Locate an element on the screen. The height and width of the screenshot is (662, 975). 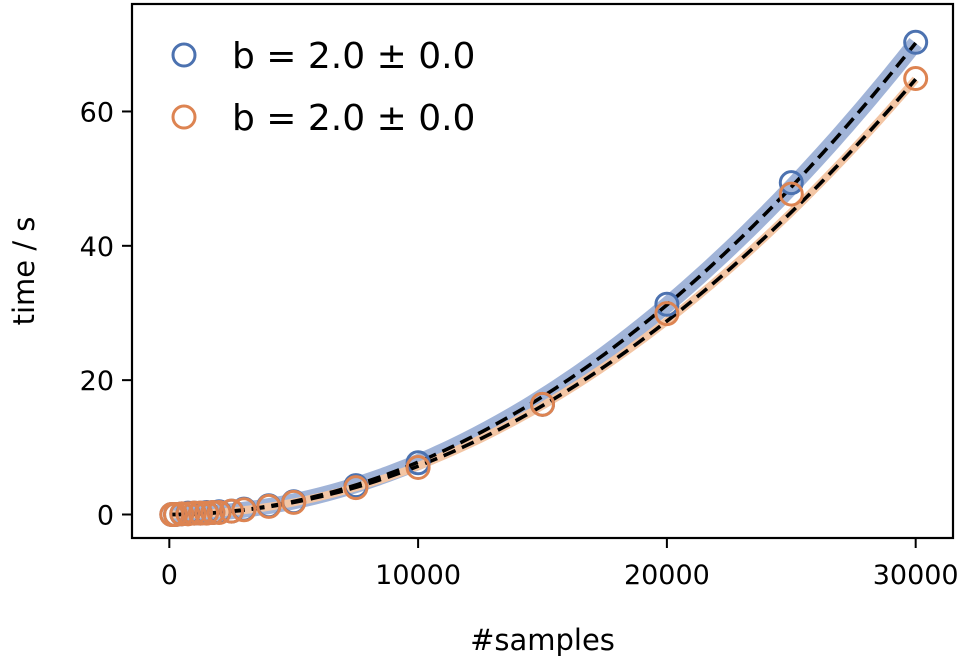
x-tick-label: 30000 is located at coordinates (916, 575).